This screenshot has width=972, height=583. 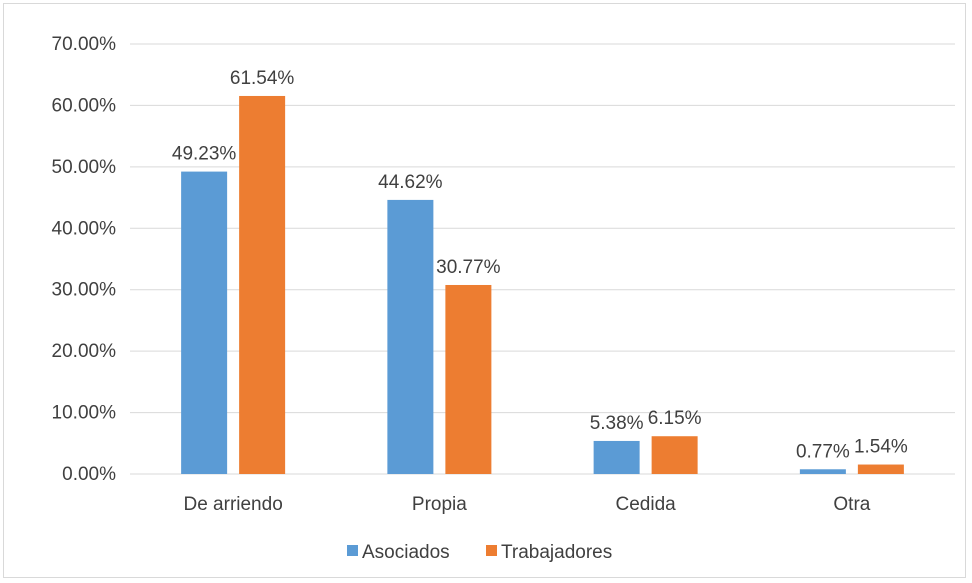 What do you see at coordinates (617, 423) in the screenshot?
I see `data-label: 5.38%` at bounding box center [617, 423].